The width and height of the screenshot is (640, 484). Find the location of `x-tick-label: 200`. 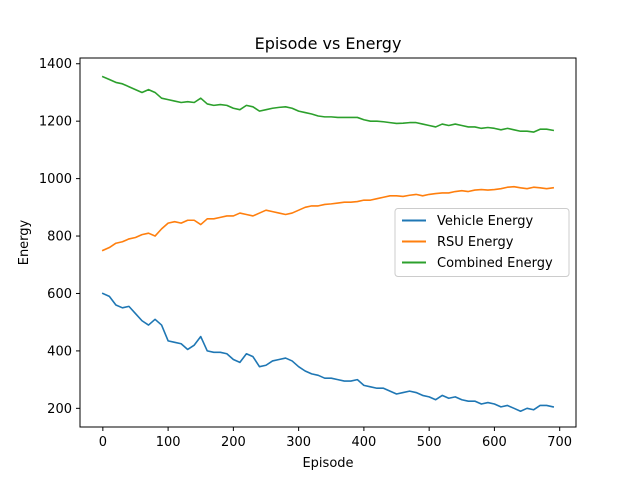

x-tick-label: 200 is located at coordinates (233, 442).